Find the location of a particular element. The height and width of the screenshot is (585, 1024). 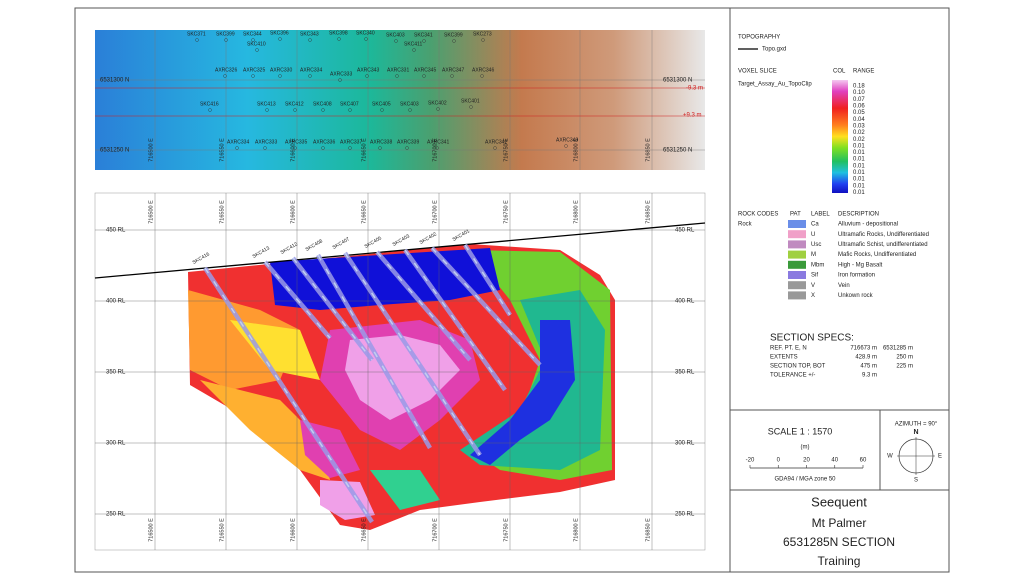

azimuth-north: N is located at coordinates (915, 432).